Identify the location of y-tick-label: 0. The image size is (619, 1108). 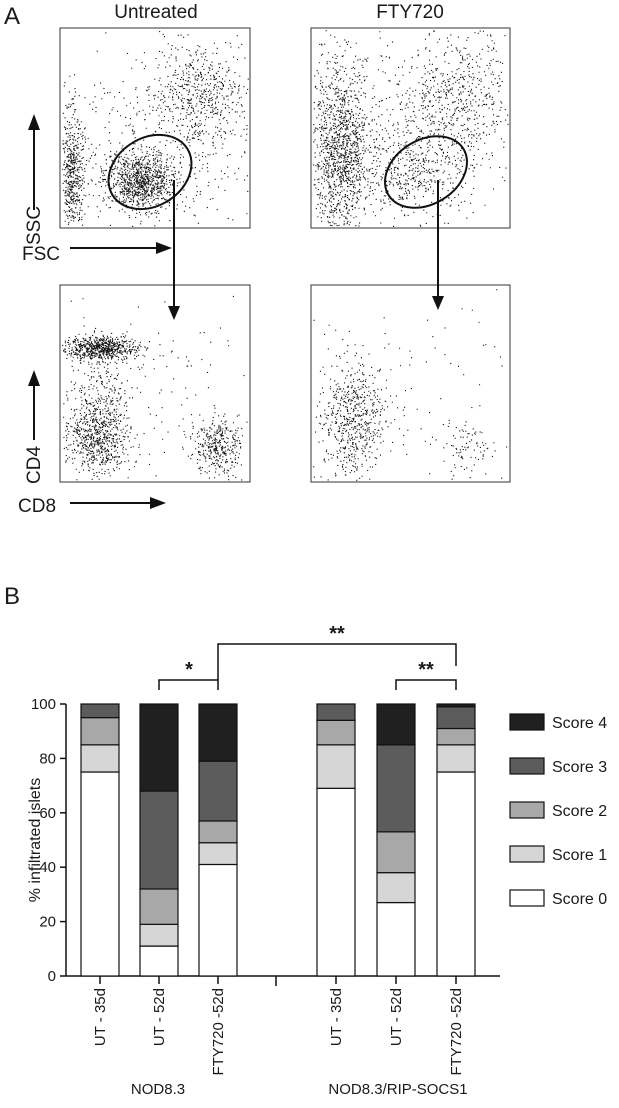
(52, 976).